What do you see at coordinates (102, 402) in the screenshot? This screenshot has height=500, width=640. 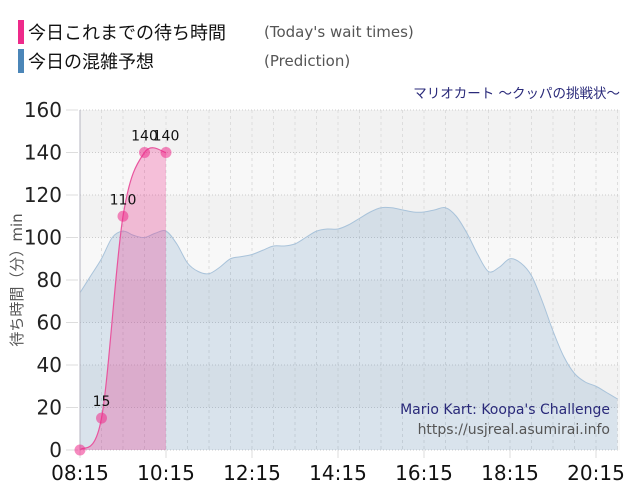 I see `data-label: 15` at bounding box center [102, 402].